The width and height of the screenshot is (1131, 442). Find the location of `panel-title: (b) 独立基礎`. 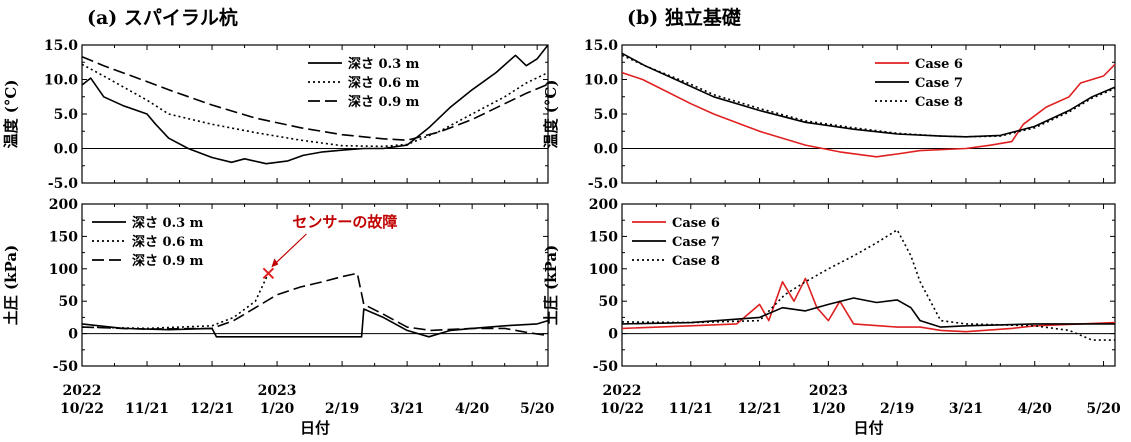

panel-title: (b) 独立基礎 is located at coordinates (684, 17).